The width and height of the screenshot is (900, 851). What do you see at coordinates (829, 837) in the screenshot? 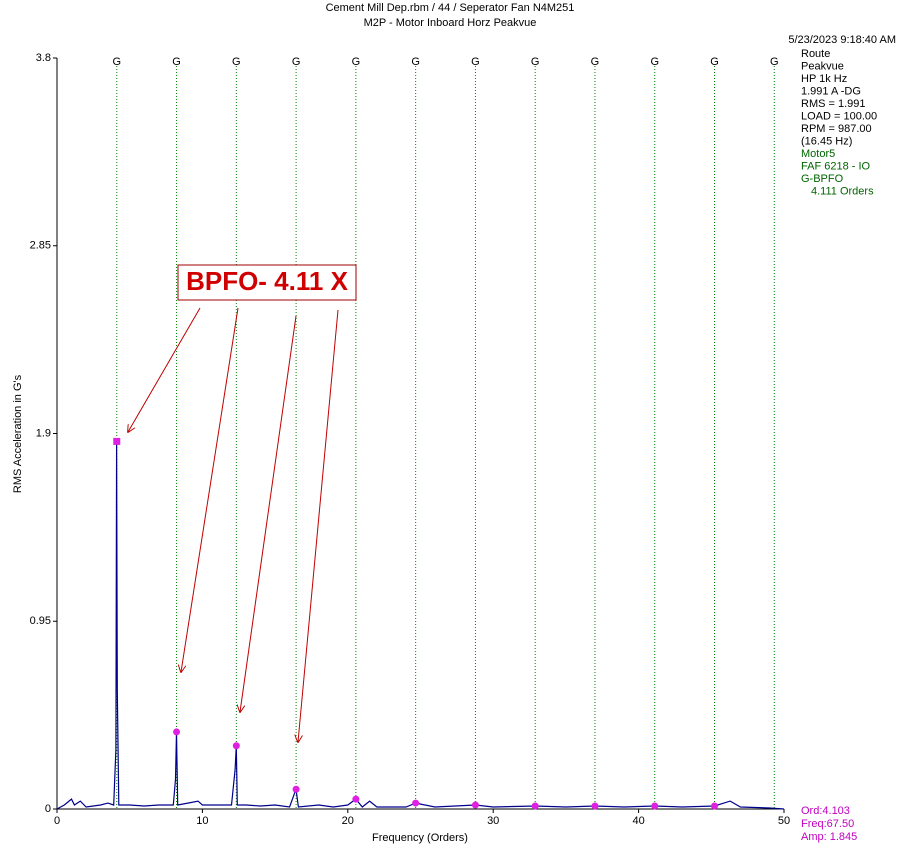
I see `cursor-readout: Amp: 1.845` at bounding box center [829, 837].